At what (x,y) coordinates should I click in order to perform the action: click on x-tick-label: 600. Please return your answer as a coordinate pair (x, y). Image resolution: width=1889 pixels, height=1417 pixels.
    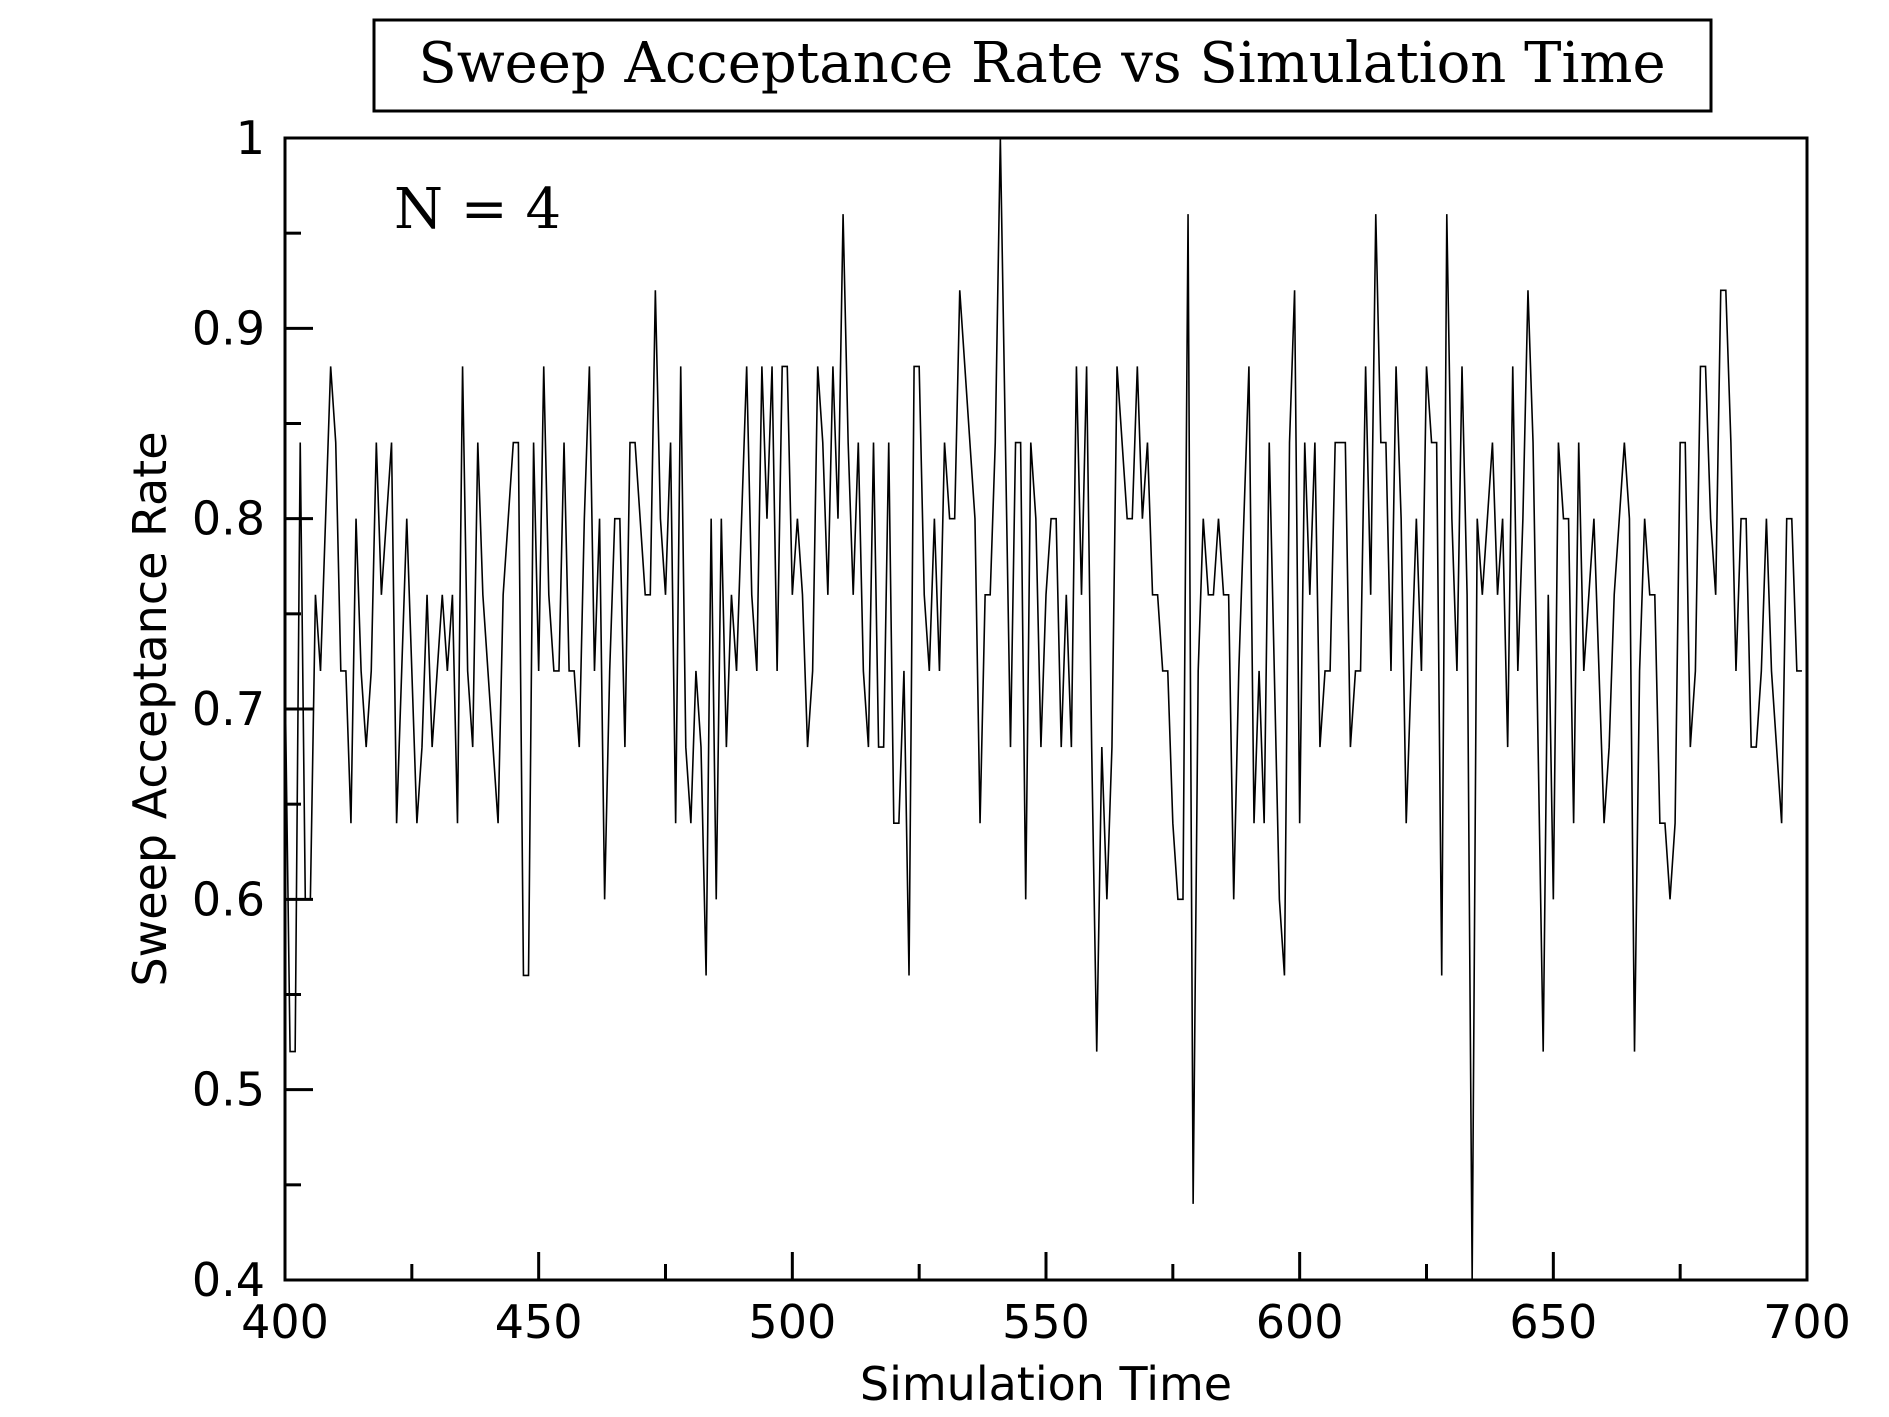
    Looking at the image, I should click on (1300, 1322).